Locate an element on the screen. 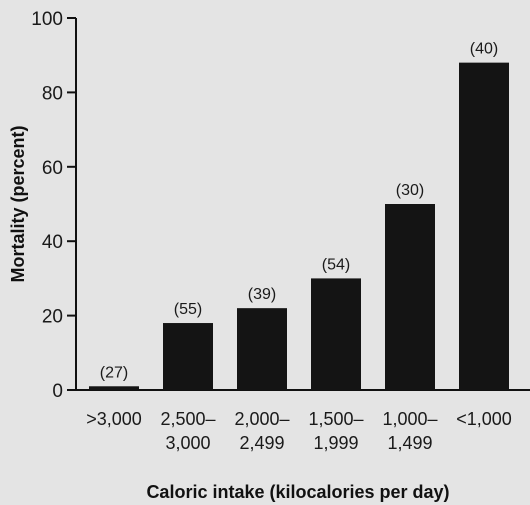 This screenshot has width=530, height=505. x-category-label: 2,500– is located at coordinates (187, 419).